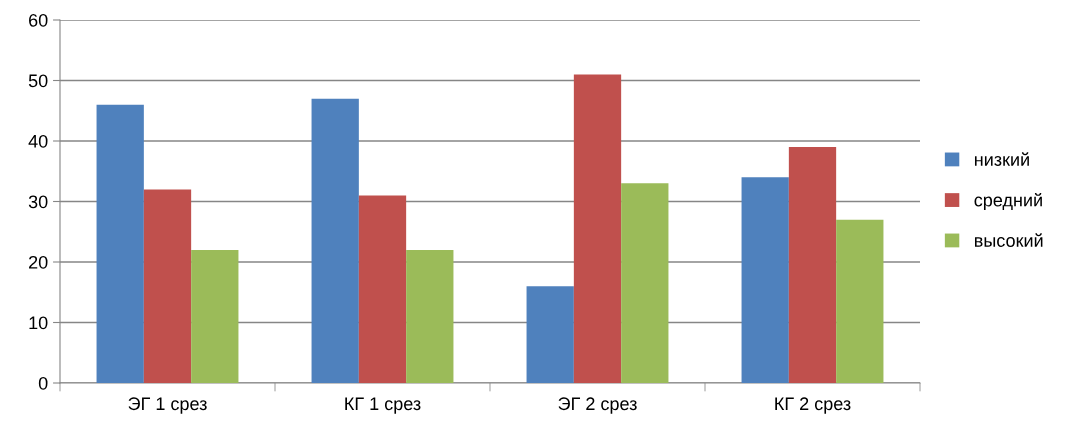 The image size is (1074, 433). What do you see at coordinates (1008, 201) in the screenshot?
I see `legend-label: средний` at bounding box center [1008, 201].